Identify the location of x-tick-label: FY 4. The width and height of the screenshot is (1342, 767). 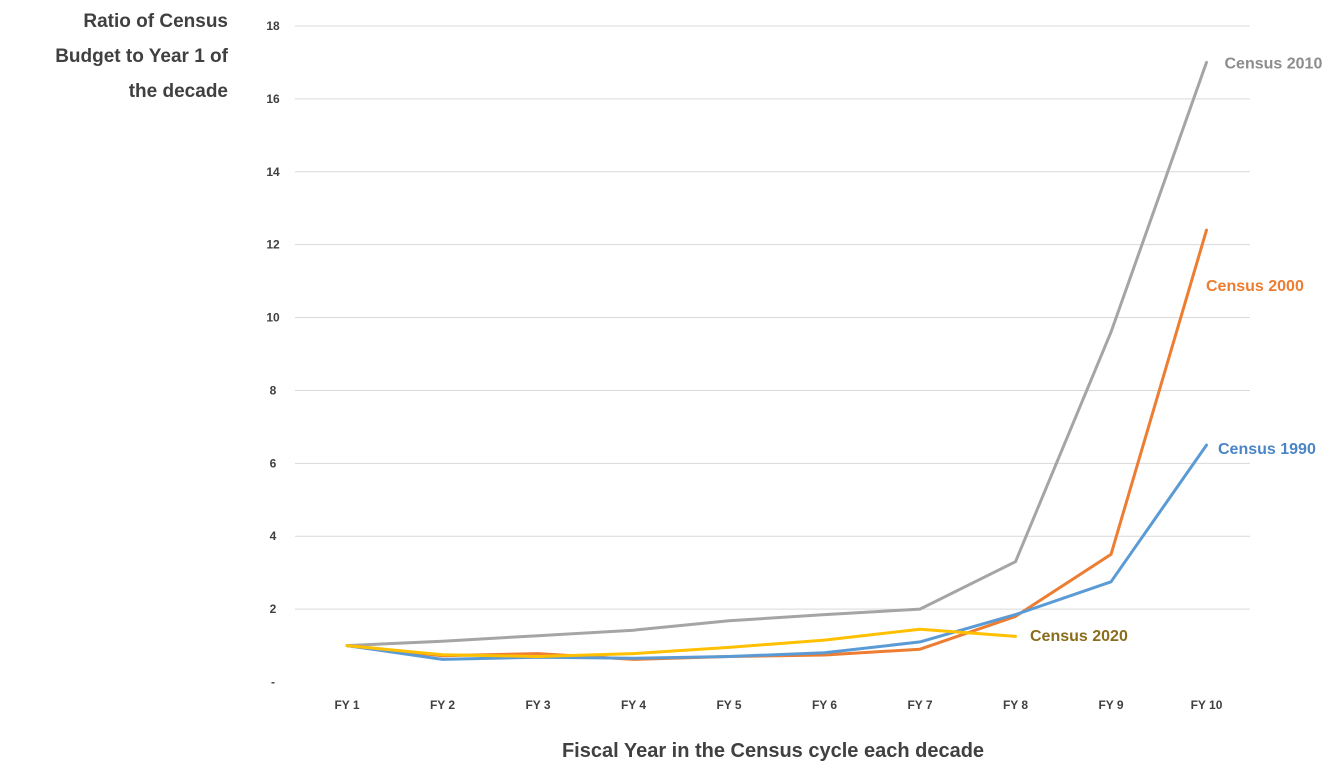
(633, 705).